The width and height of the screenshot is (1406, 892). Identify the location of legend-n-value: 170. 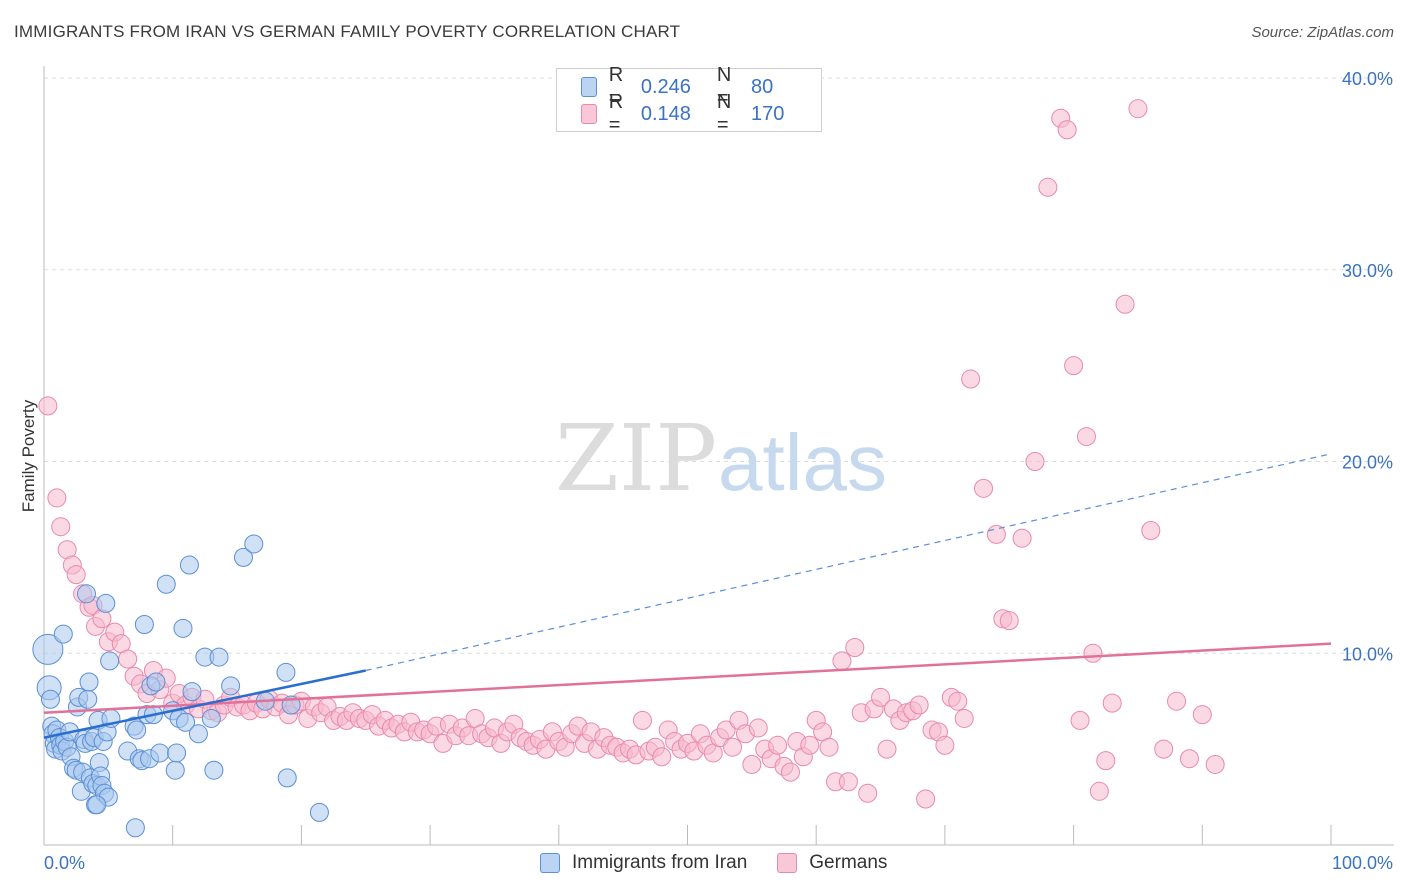
(768, 113).